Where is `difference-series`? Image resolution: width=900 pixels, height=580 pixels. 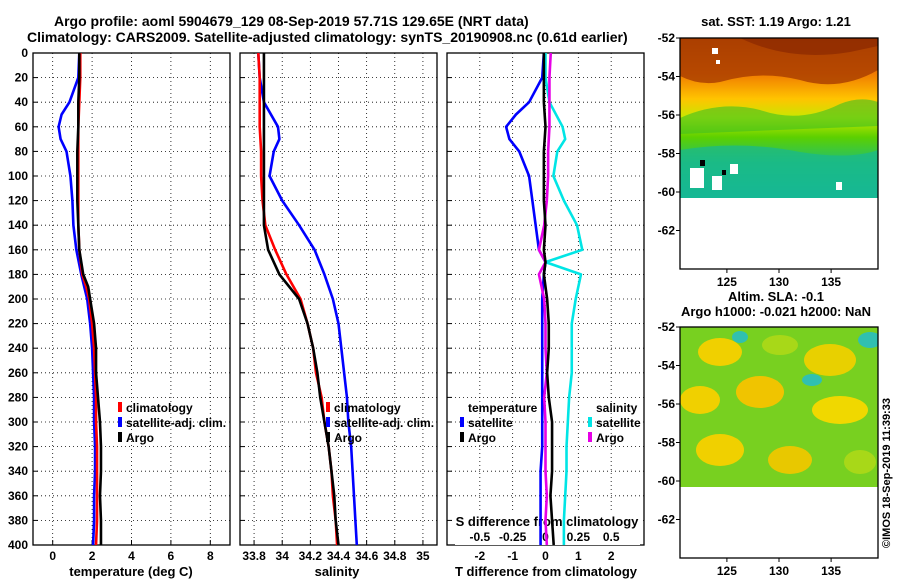 difference-series is located at coordinates (544, 299).